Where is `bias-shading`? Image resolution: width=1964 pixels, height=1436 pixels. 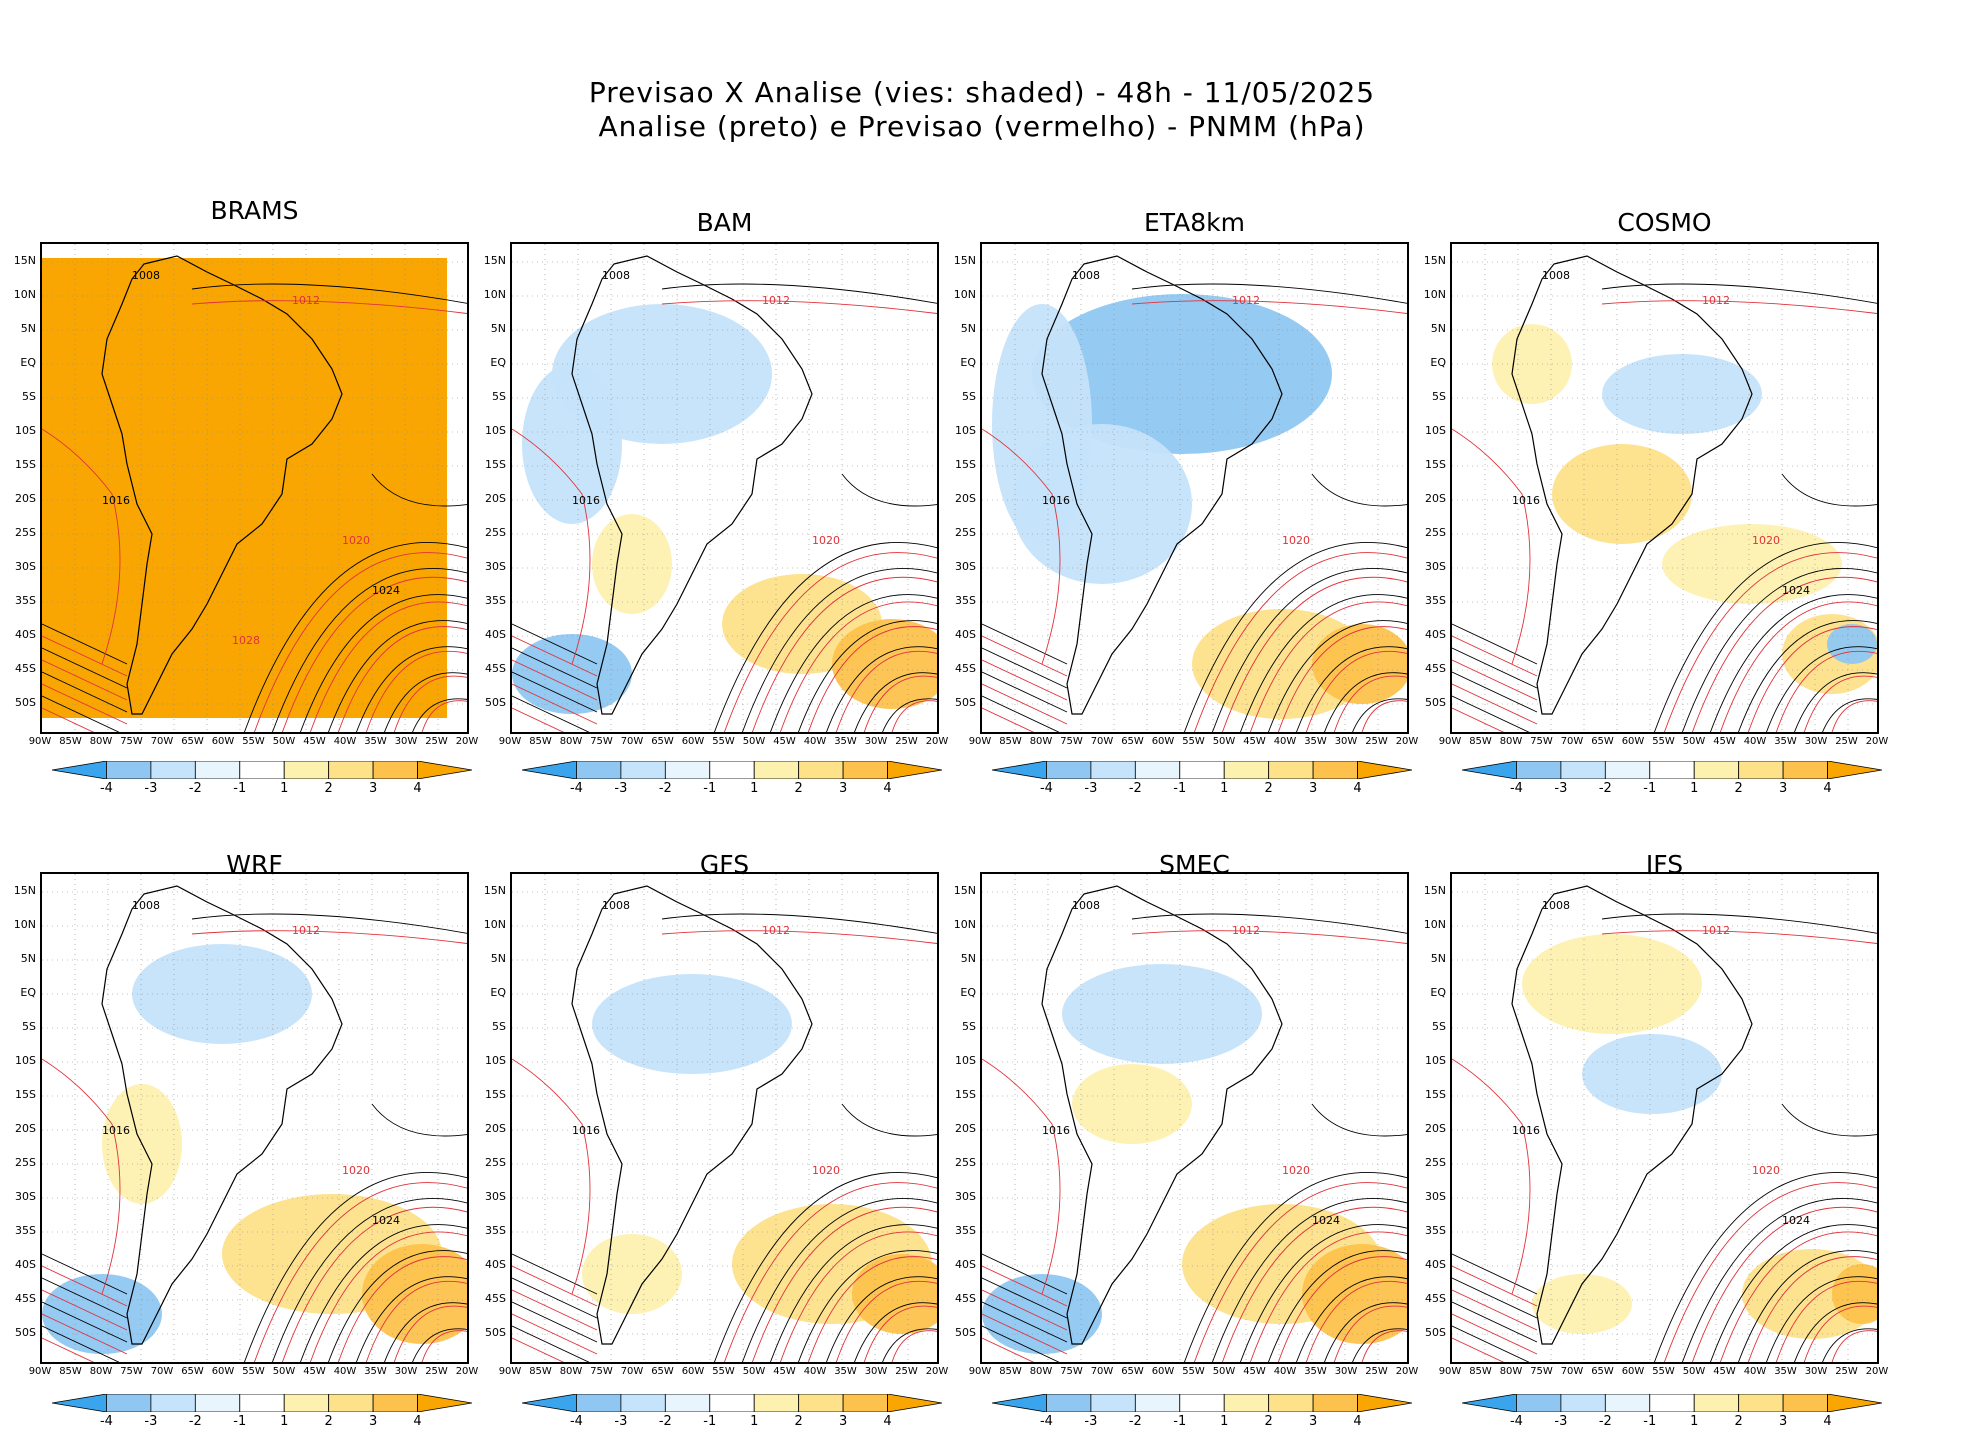 bias-shading is located at coordinates (1042, 424).